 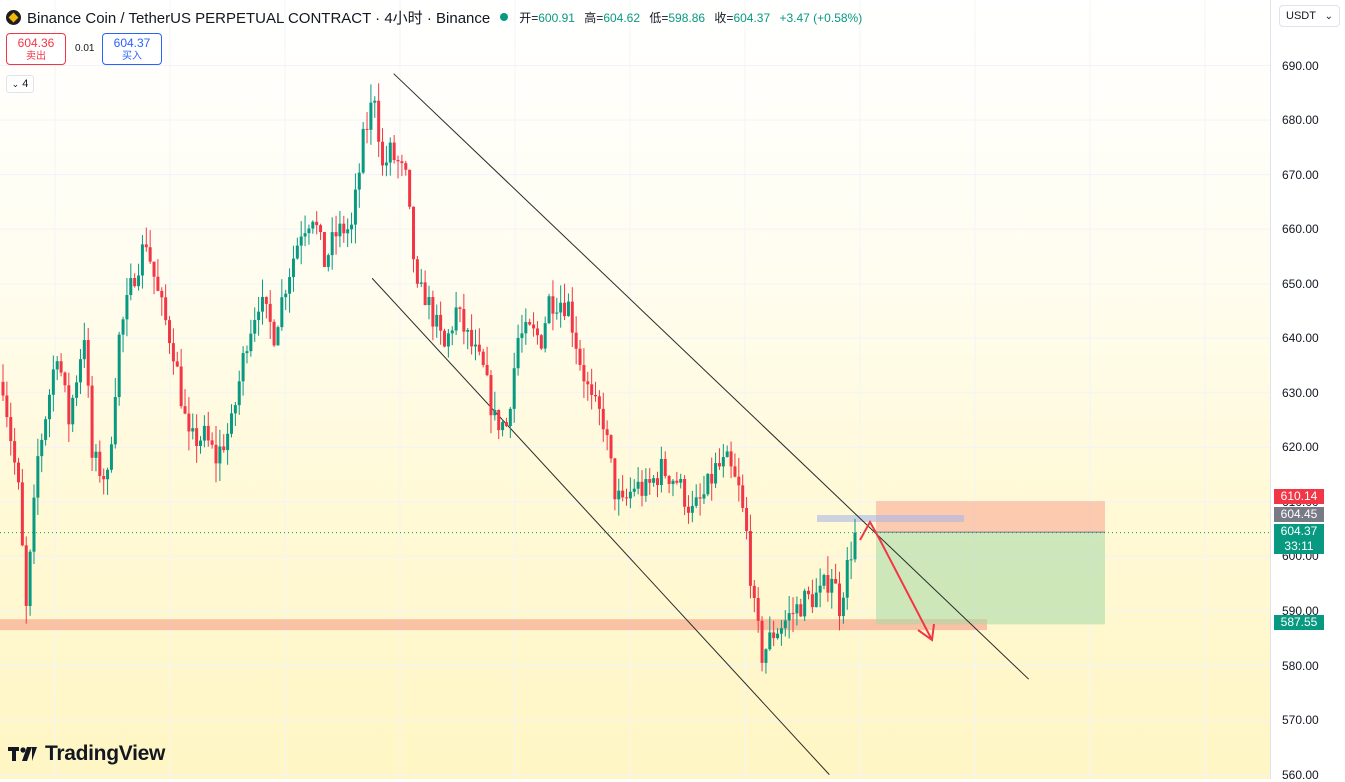 I want to click on price-tick-label: 670.00, so click(x=1300, y=174).